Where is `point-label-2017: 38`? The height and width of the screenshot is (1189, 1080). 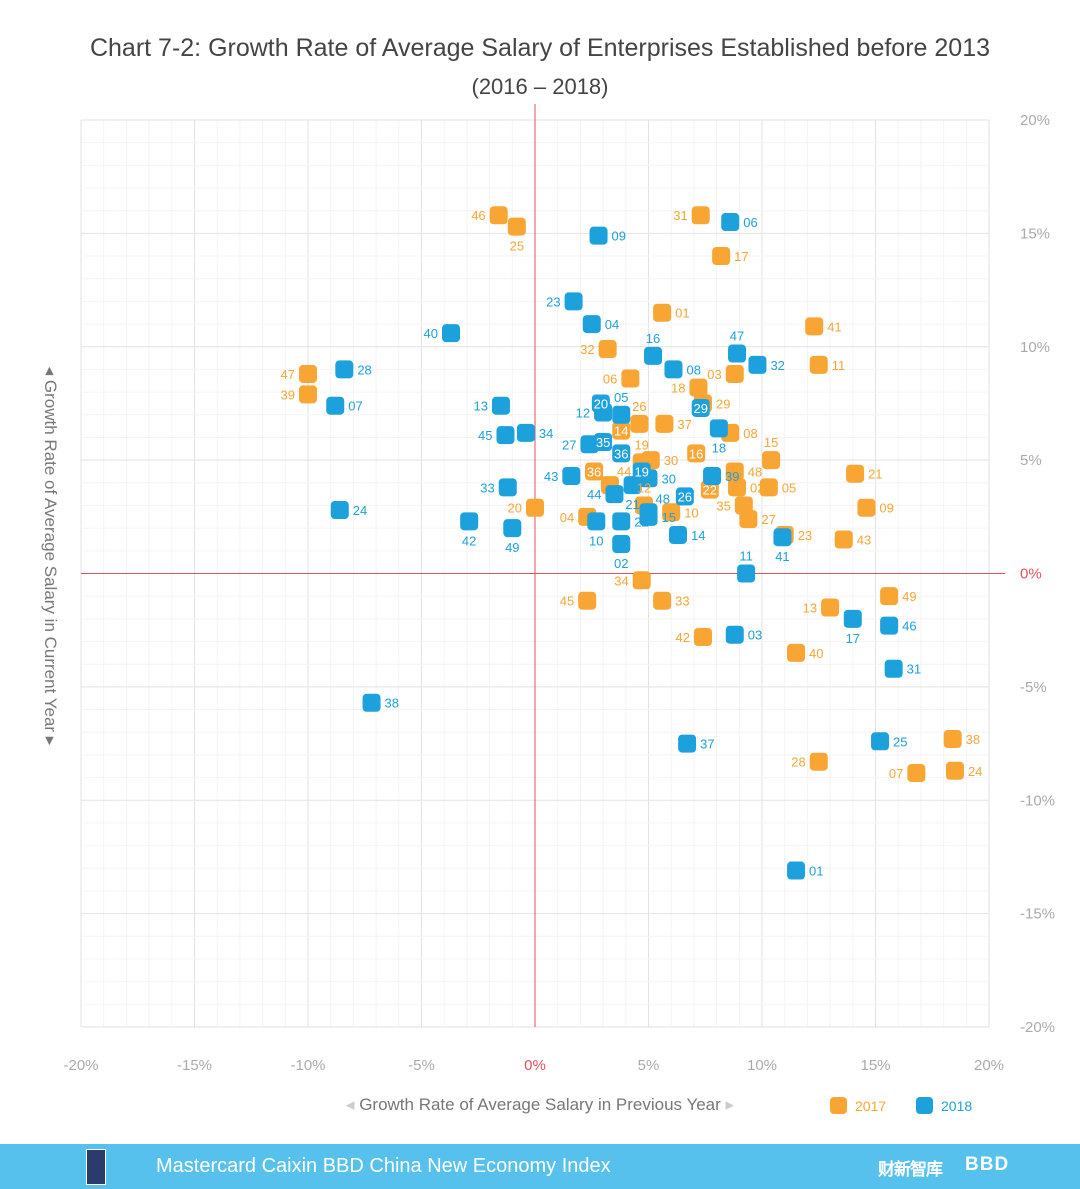
point-label-2017: 38 is located at coordinates (973, 739).